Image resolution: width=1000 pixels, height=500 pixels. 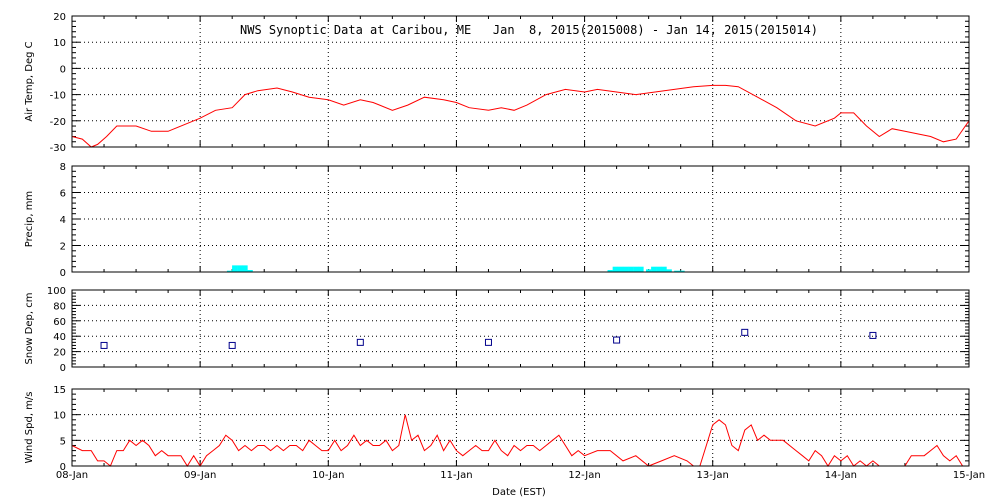 I want to click on y-tick-label: 2, so click(x=63, y=247).